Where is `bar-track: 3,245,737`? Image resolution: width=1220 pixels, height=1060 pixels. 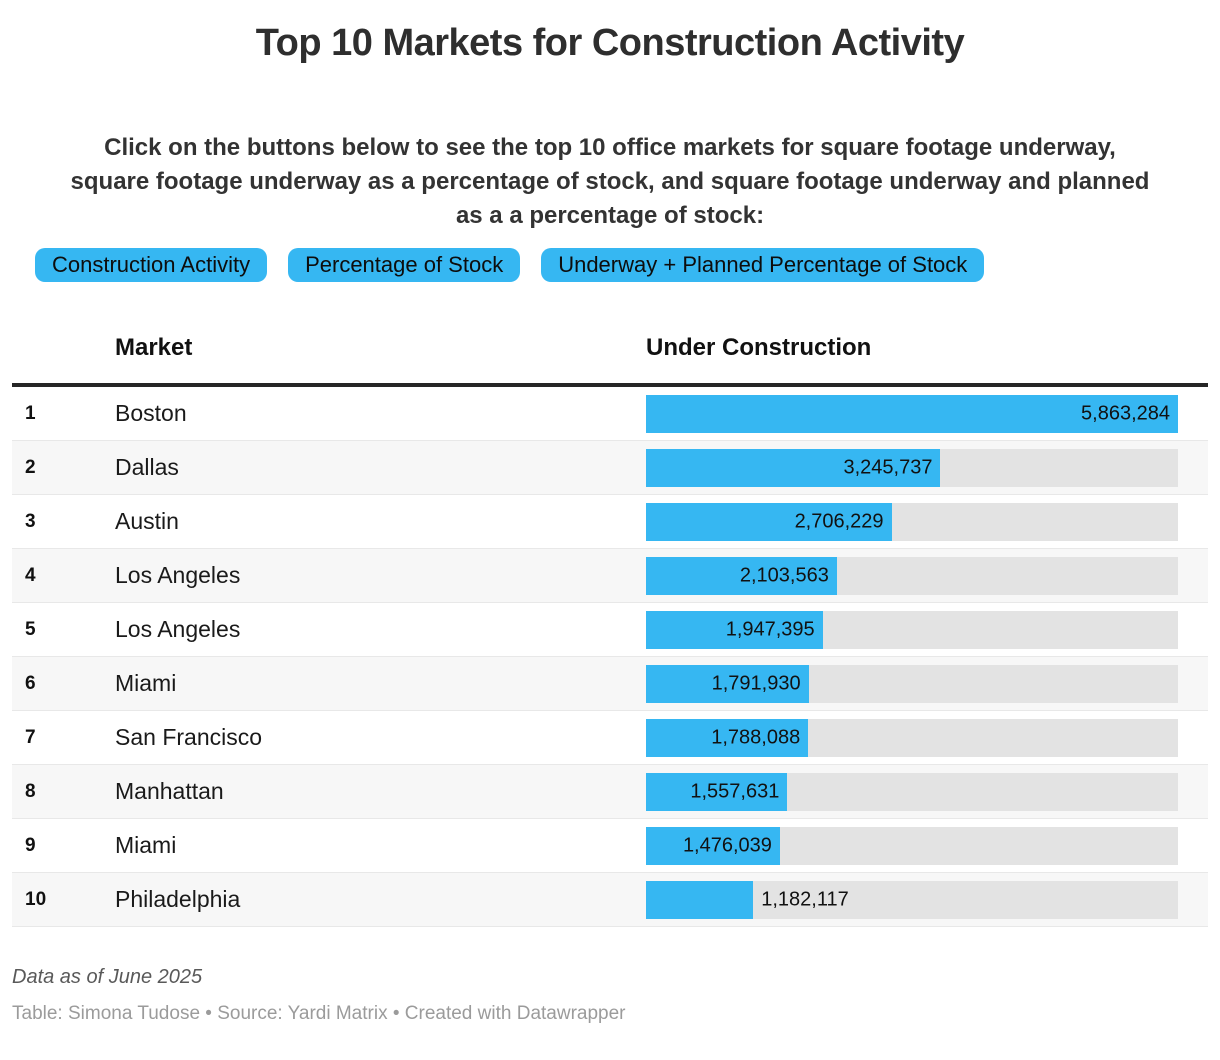
bar-track: 3,245,737 is located at coordinates (912, 467).